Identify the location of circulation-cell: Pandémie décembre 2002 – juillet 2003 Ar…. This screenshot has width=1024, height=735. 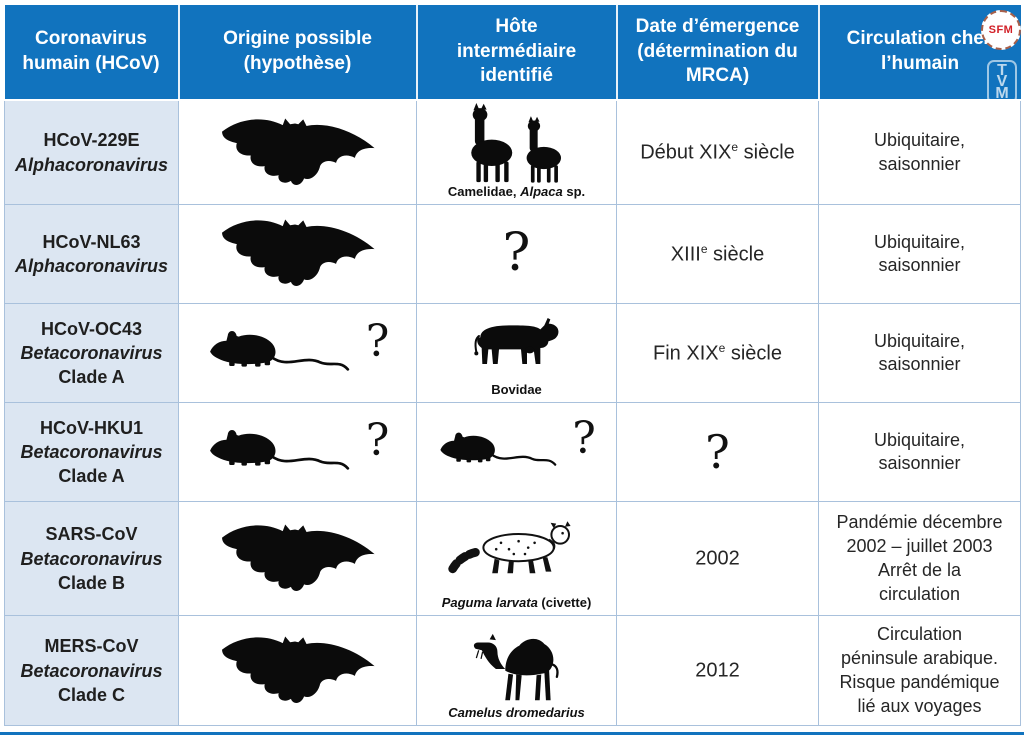
(919, 559).